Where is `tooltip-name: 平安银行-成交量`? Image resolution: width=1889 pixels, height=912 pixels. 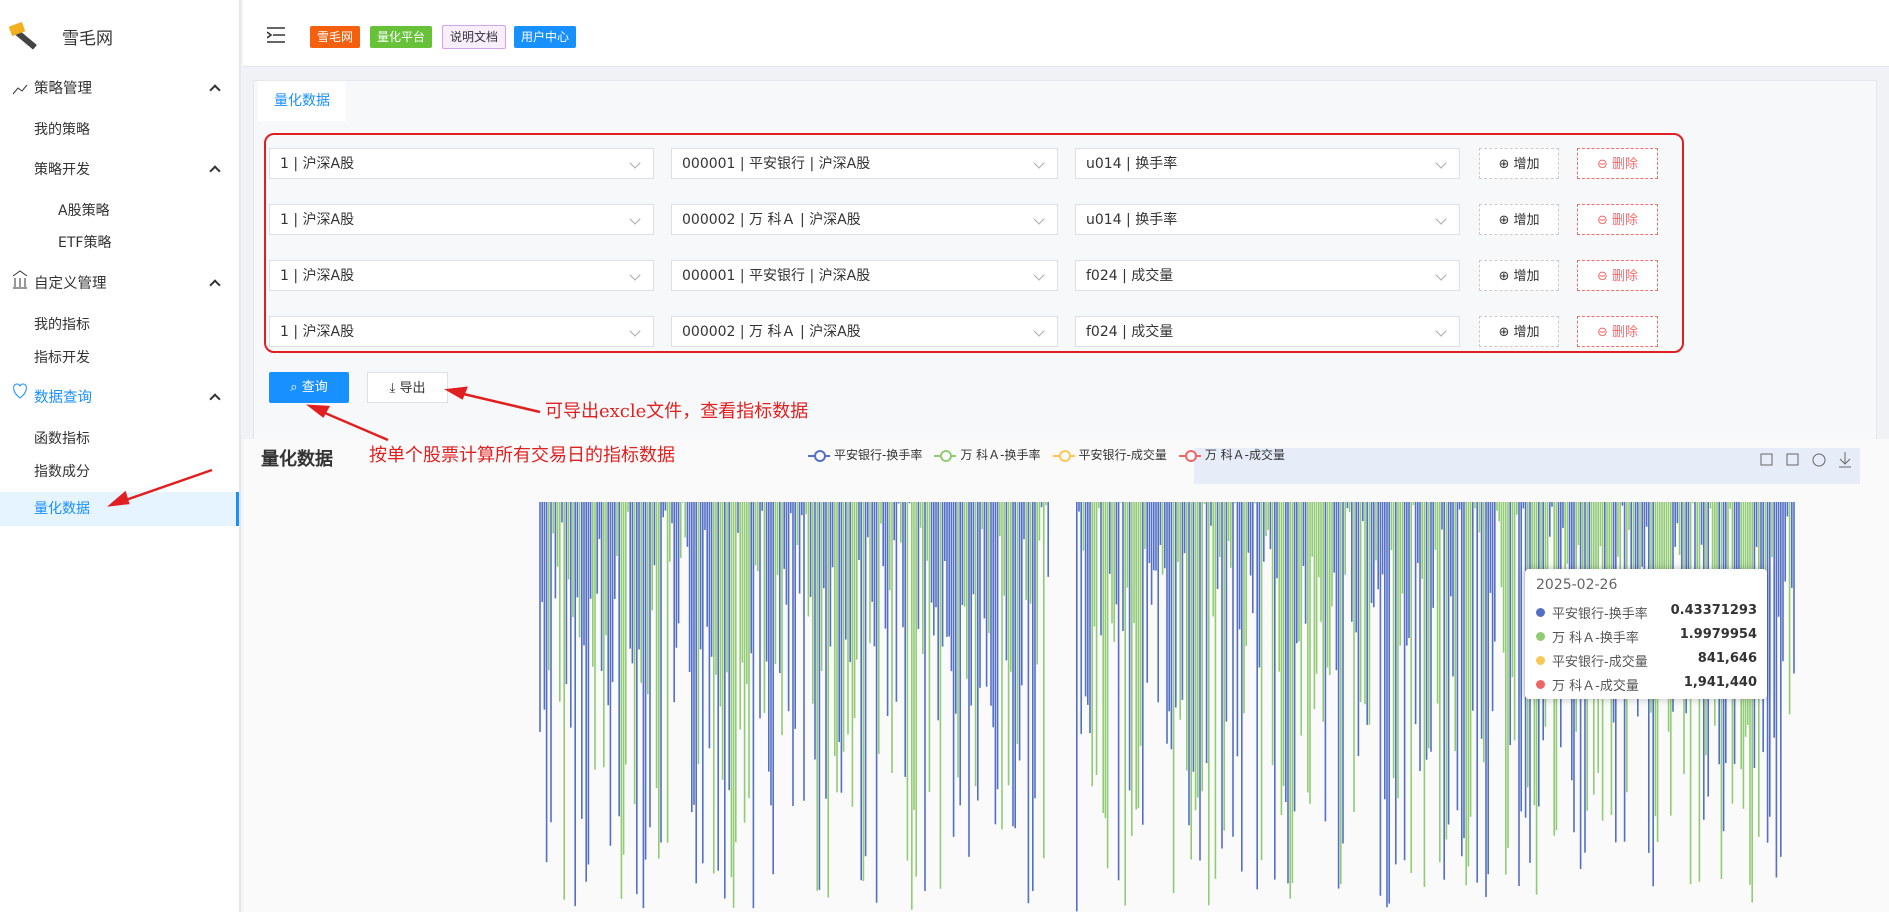
tooltip-name: 平安银行-成交量 is located at coordinates (1600, 662).